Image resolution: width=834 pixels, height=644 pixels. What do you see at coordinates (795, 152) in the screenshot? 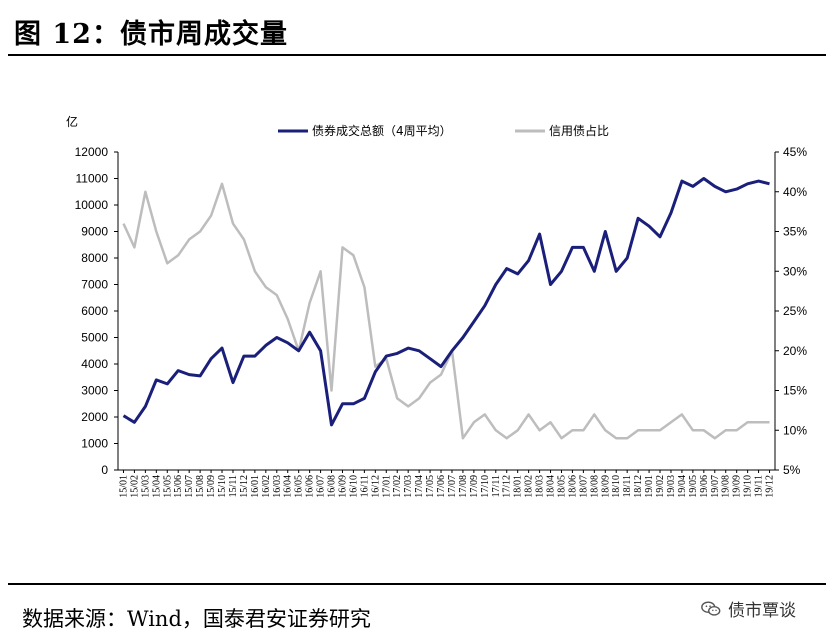
I see `y-tick-label-right: 45%` at bounding box center [795, 152].